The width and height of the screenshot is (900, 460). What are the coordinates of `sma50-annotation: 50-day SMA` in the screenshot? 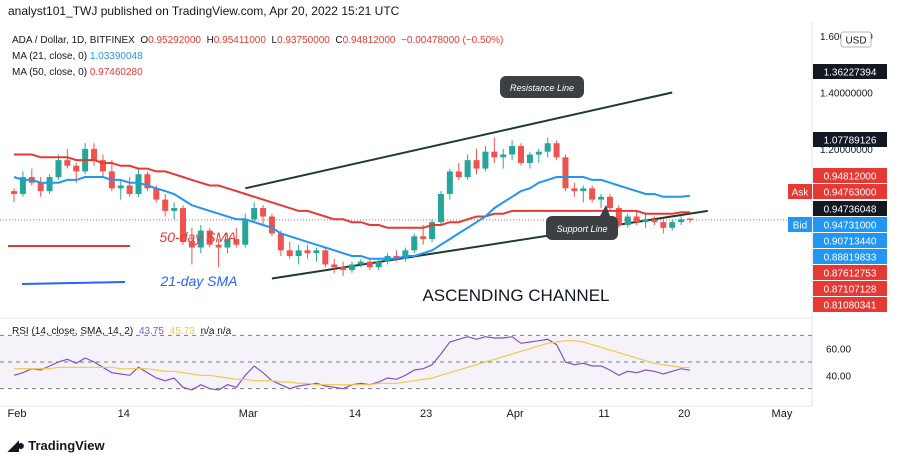 It's located at (197, 237).